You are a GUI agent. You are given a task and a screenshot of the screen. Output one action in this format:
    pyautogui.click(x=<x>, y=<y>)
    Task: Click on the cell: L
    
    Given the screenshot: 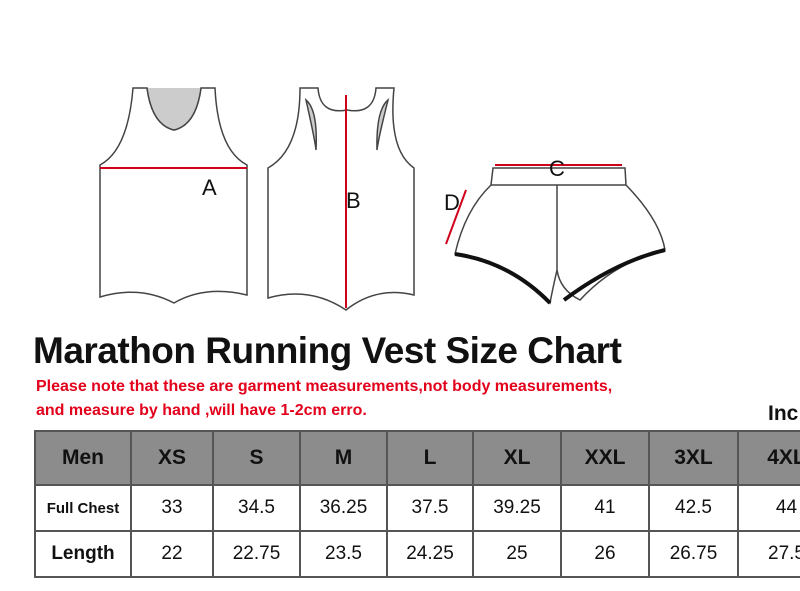 What is the action you would take?
    pyautogui.click(x=430, y=458)
    